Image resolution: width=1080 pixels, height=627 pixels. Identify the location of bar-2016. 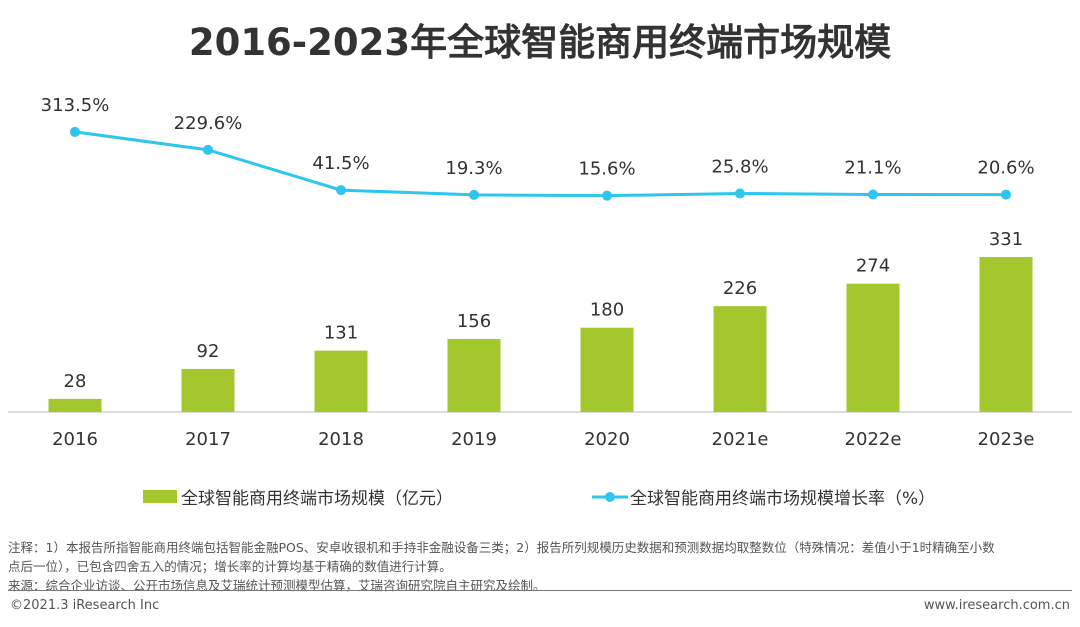
(75, 405).